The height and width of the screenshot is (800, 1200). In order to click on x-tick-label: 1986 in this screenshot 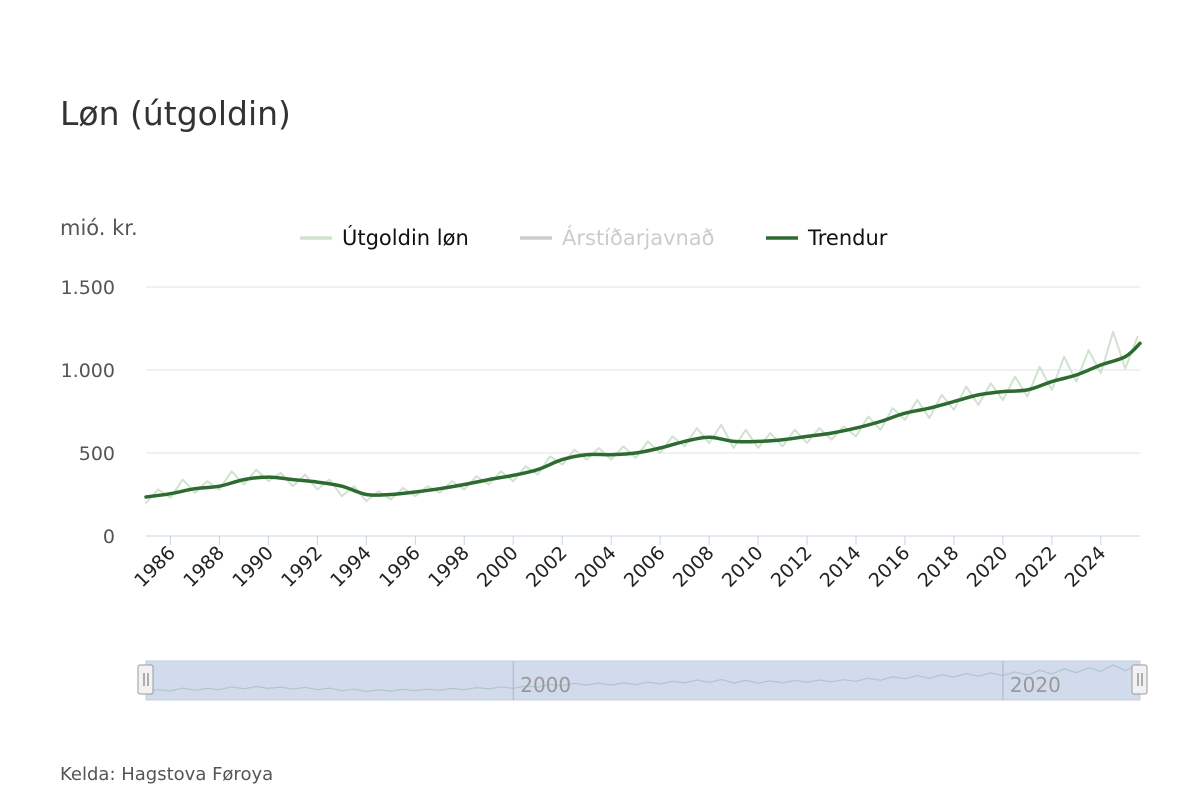, I will do `click(155, 567)`.